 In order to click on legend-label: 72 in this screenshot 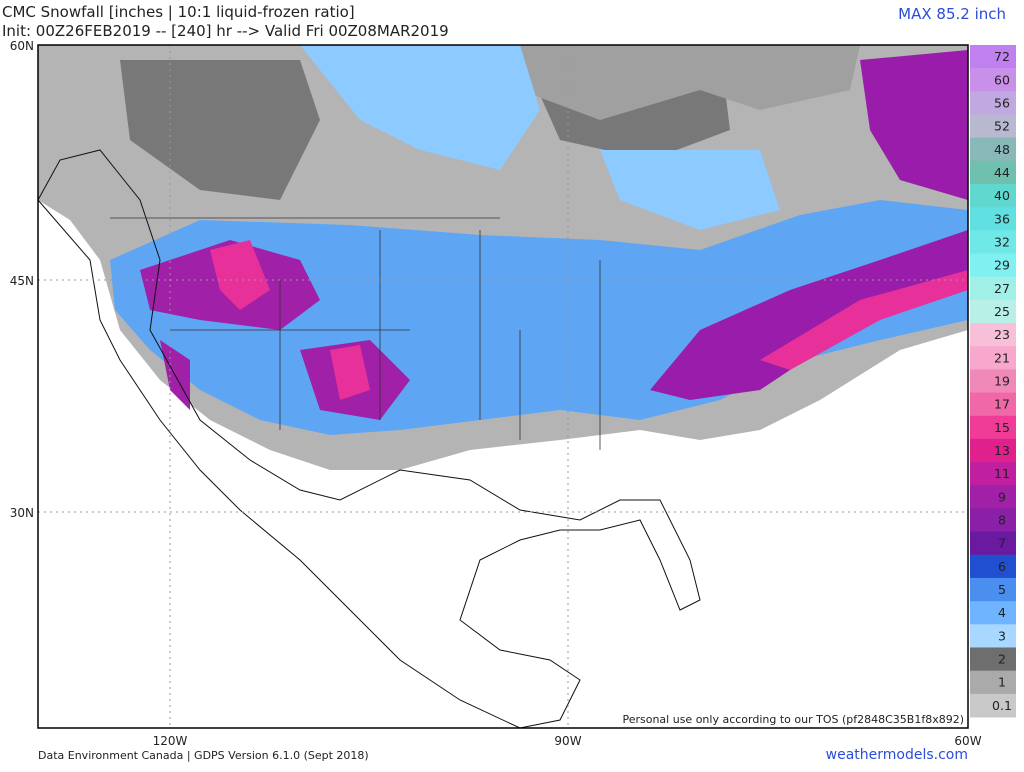, I will do `click(1002, 56)`.